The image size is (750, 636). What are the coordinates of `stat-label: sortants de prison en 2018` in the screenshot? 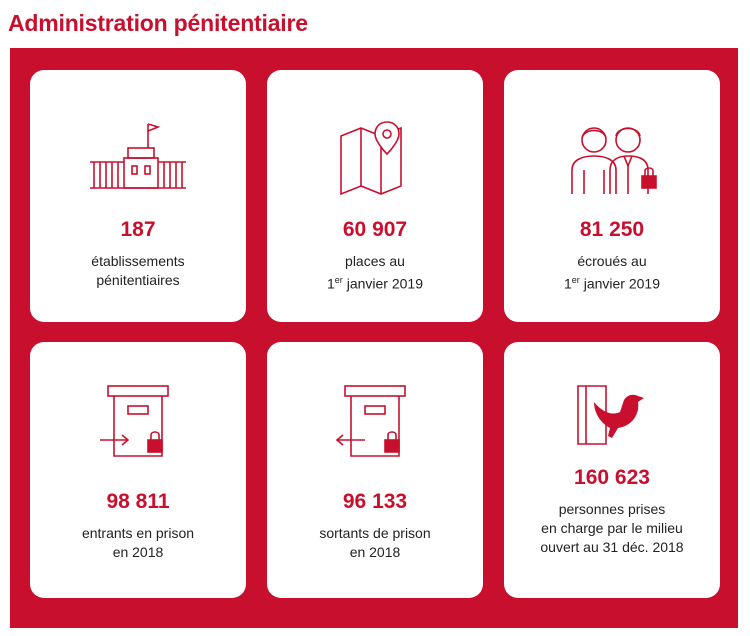 It's located at (375, 542).